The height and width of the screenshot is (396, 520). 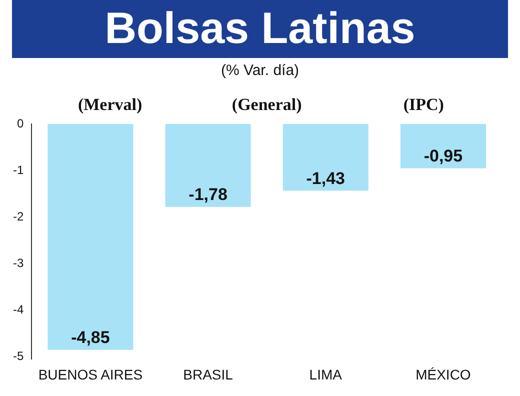 What do you see at coordinates (325, 178) in the screenshot?
I see `data-label: -1,43` at bounding box center [325, 178].